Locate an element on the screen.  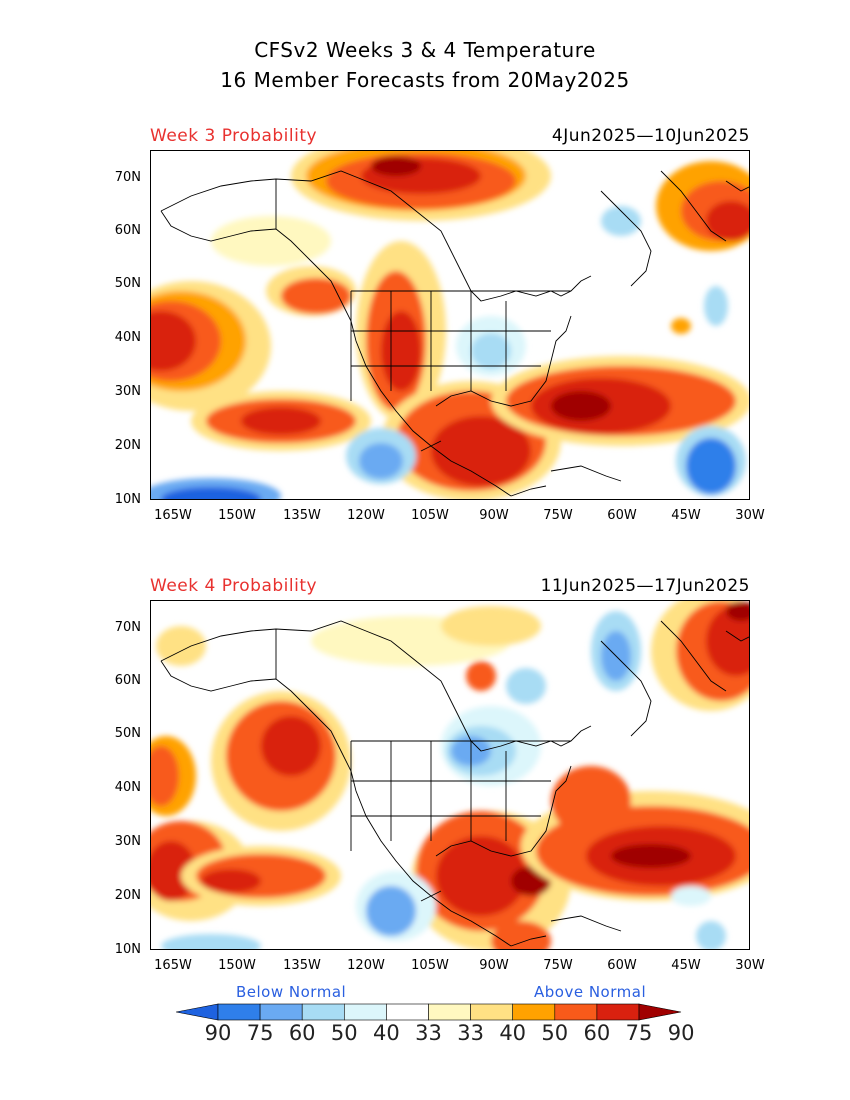
title-line-2: 16 Member Forecasts from 20May2025 is located at coordinates (425, 80).